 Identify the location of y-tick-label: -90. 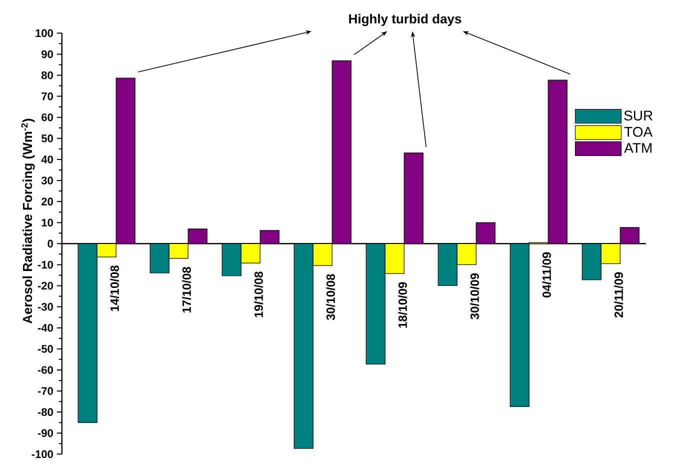
(45, 433).